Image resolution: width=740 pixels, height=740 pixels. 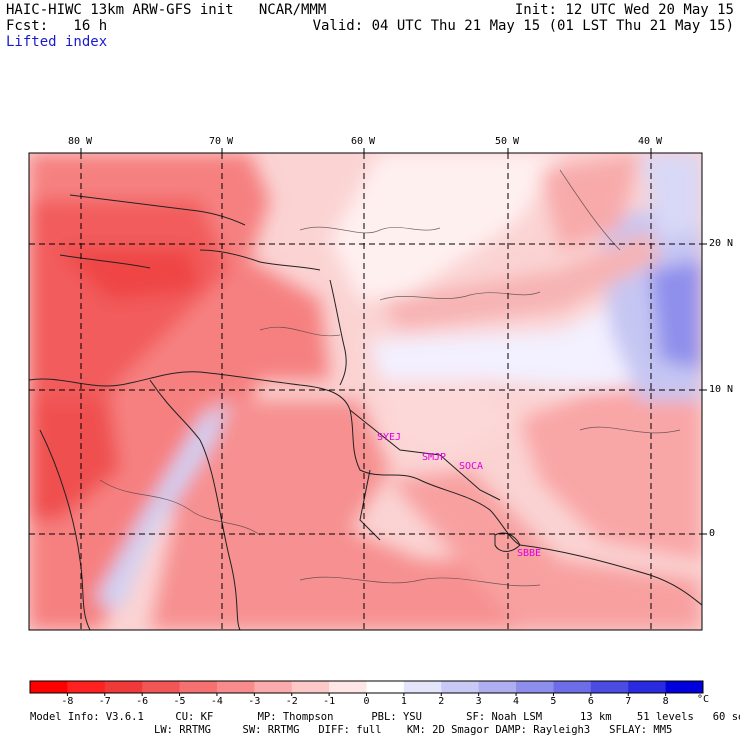 What do you see at coordinates (57, 42) in the screenshot?
I see `field-name: Lifted index` at bounding box center [57, 42].